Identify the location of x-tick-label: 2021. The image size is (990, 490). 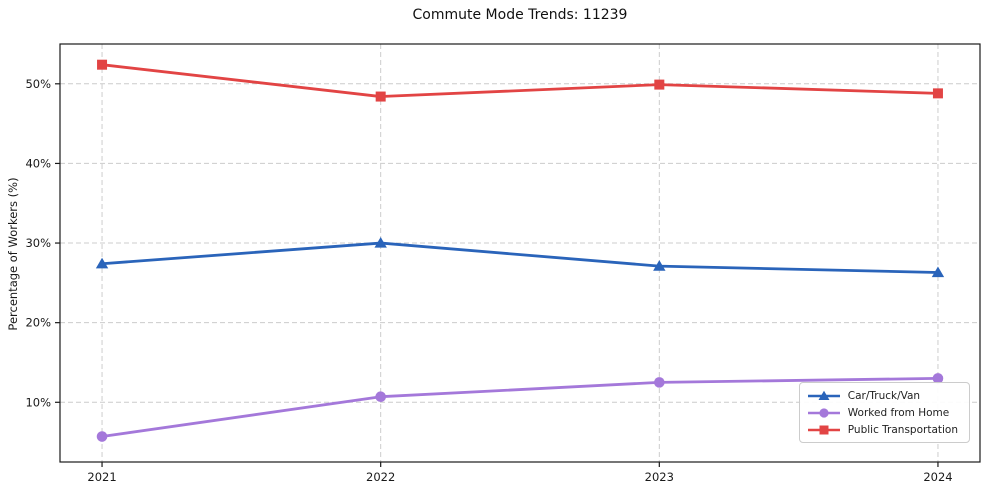
(101, 477).